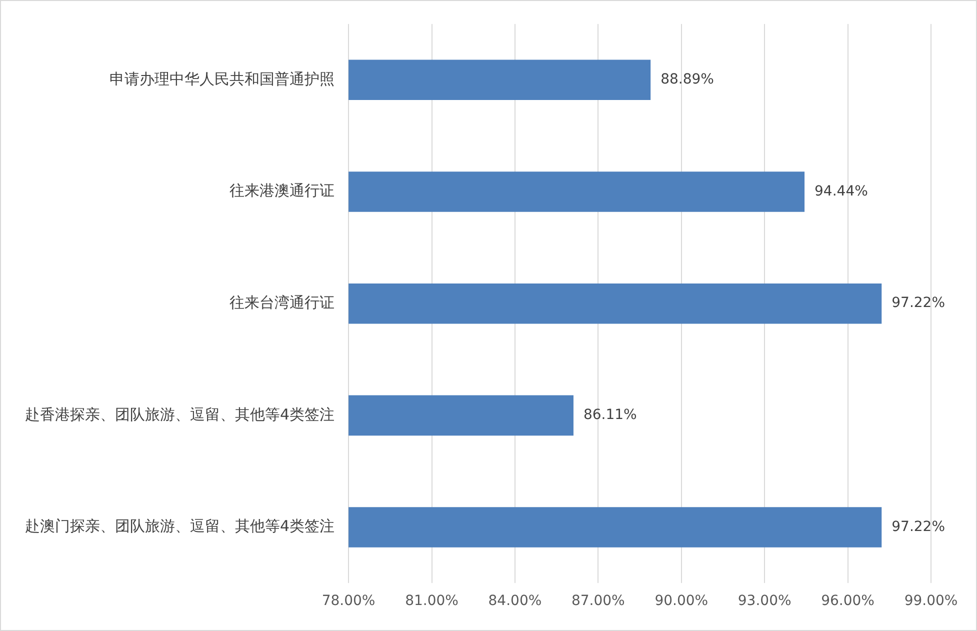  Describe the element at coordinates (179, 526) in the screenshot. I see `y-tick-label: 赴澳门探亲、团队旅游、逗留、其他等4类签注` at that location.